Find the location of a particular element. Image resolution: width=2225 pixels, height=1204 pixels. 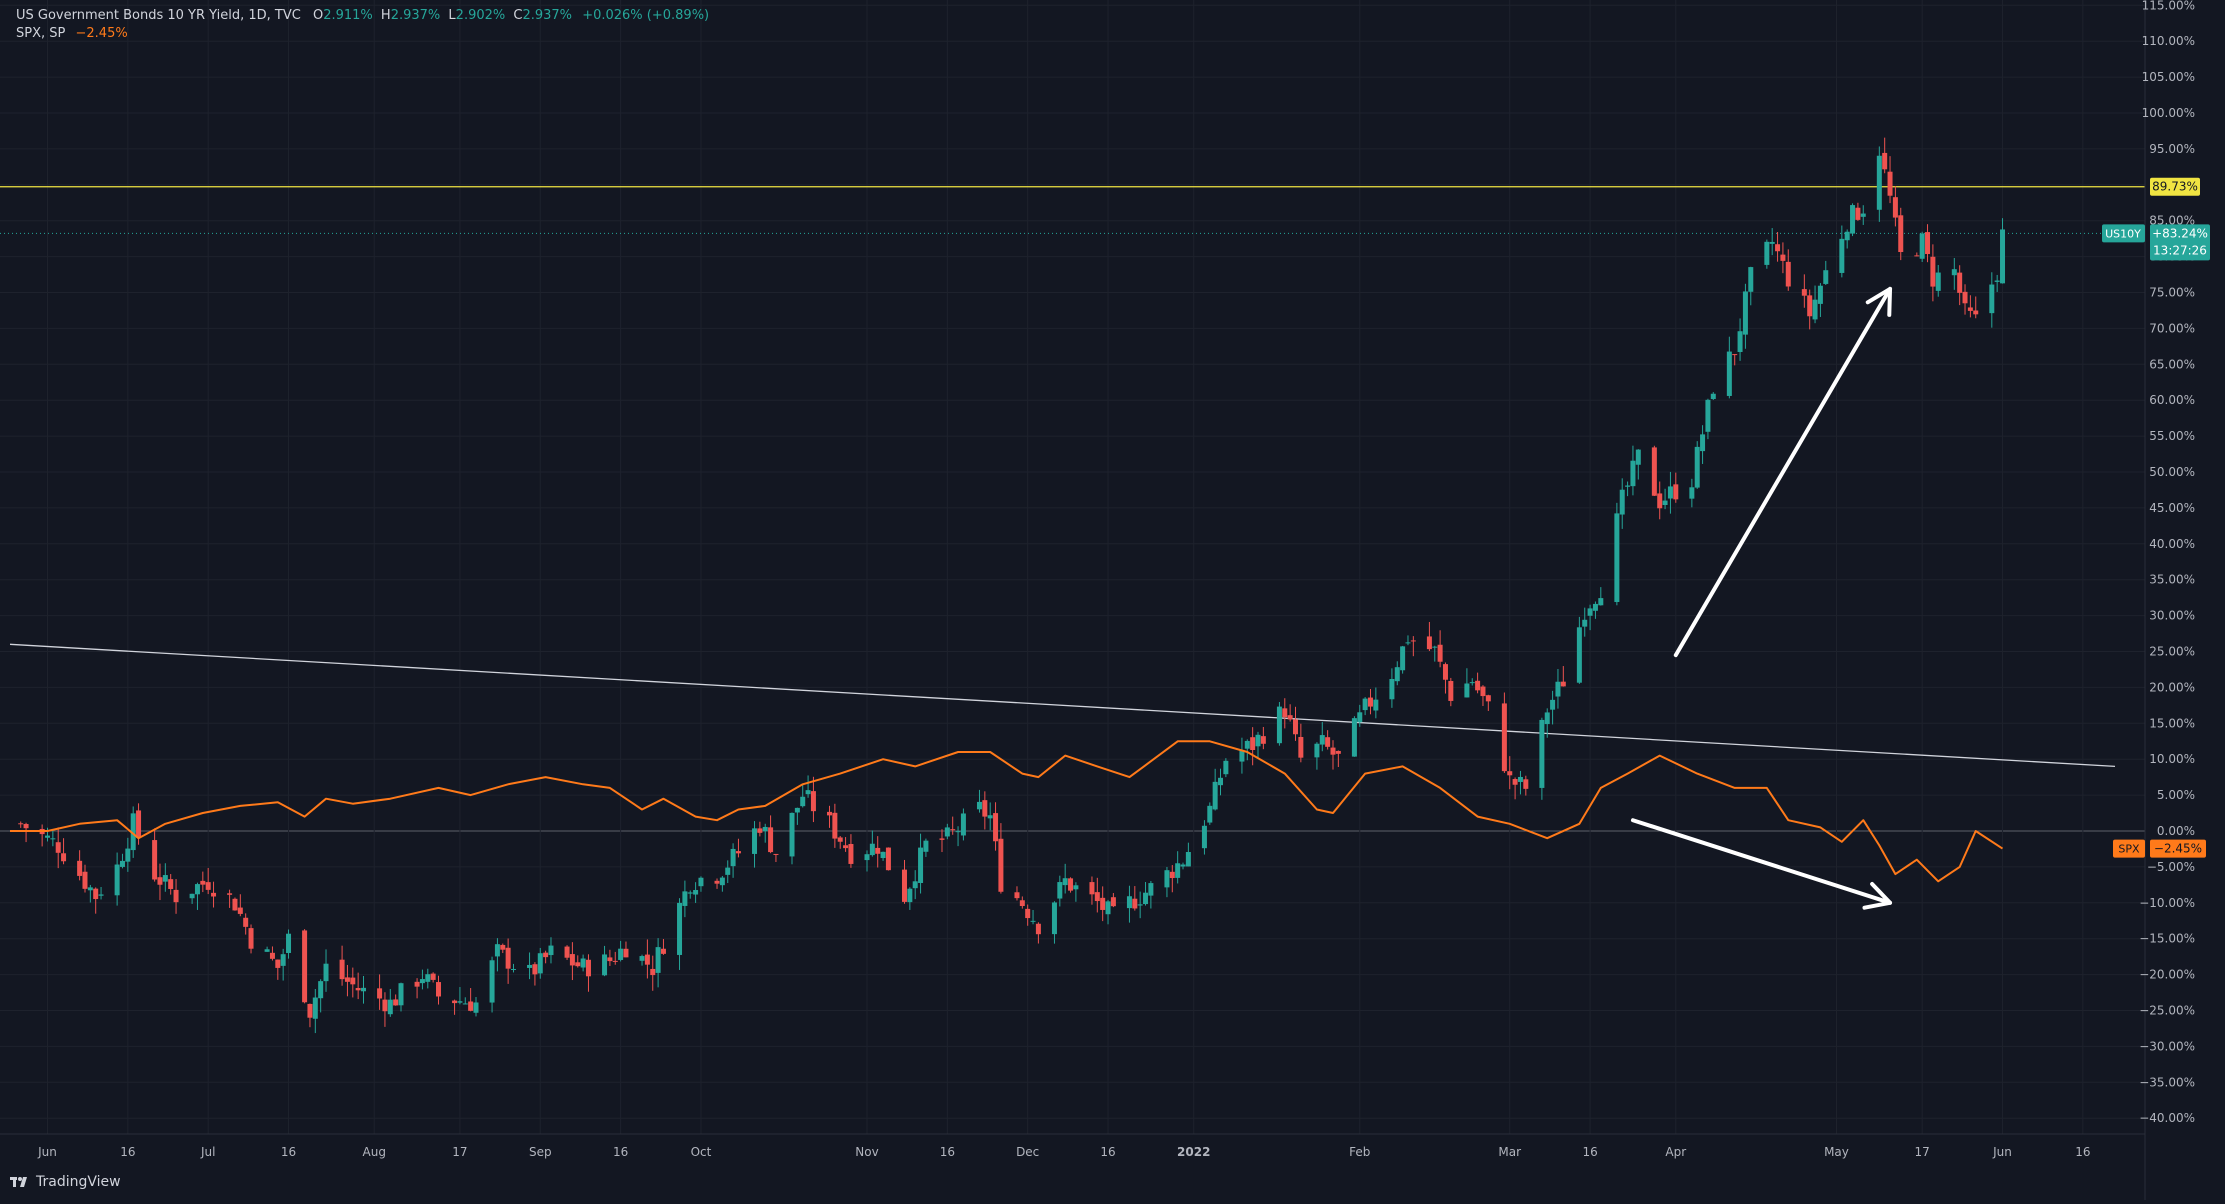

y-tick-label: 70.00% is located at coordinates (2172, 328).